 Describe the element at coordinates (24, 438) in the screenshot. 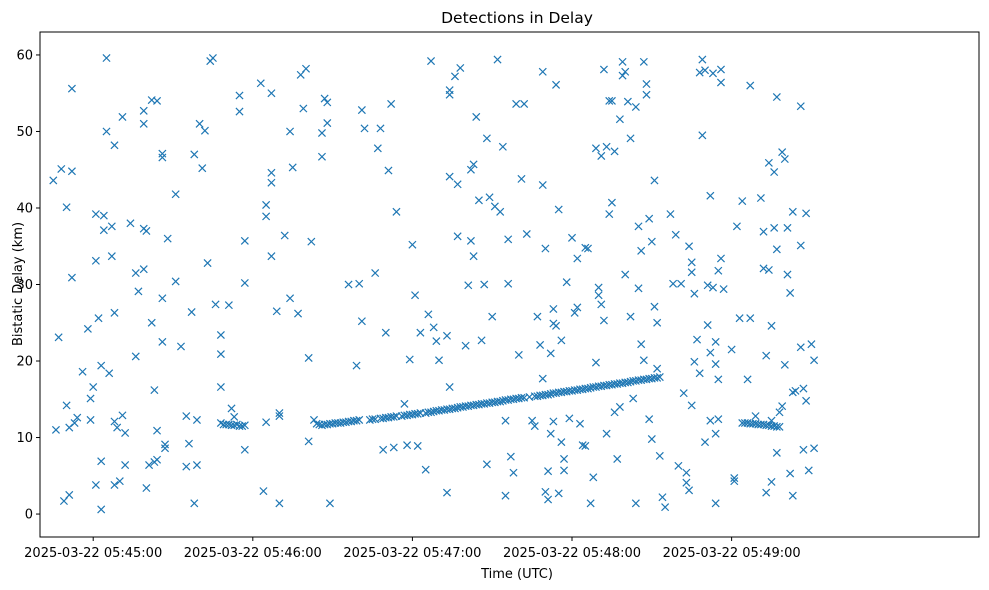

I see `y-tick-label: 10` at that location.